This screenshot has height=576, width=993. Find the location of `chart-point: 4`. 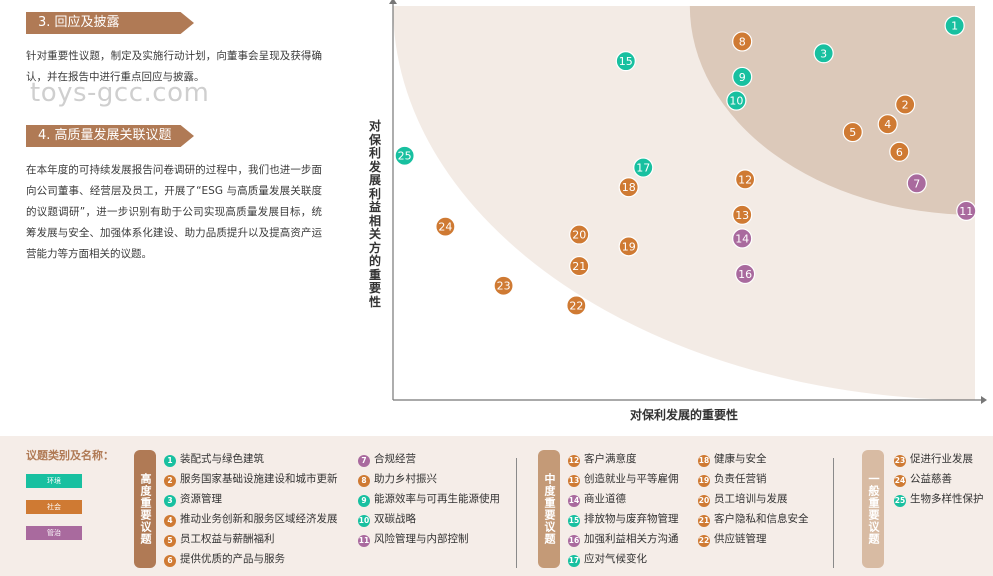

chart-point: 4 is located at coordinates (887, 124).